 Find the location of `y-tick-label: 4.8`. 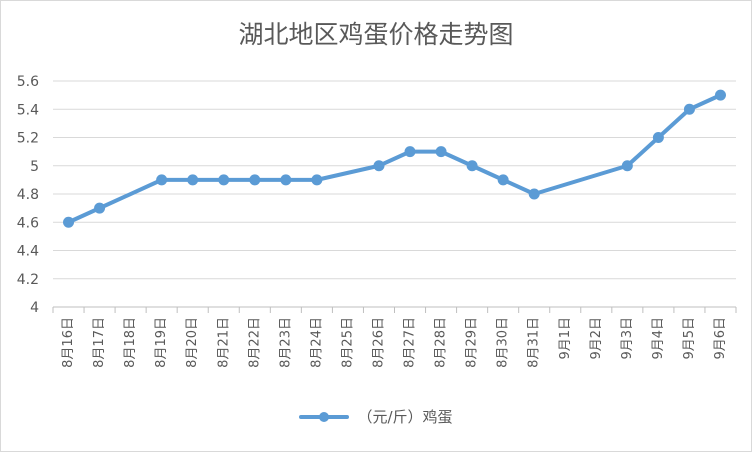

y-tick-label: 4.8 is located at coordinates (28, 195).